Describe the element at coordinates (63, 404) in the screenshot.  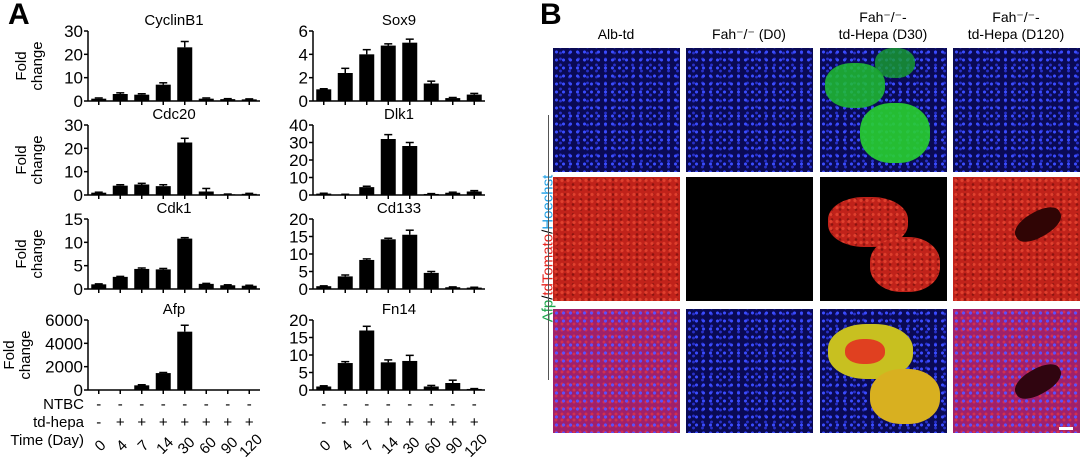
I see `ntbc-label: NTBC` at that location.